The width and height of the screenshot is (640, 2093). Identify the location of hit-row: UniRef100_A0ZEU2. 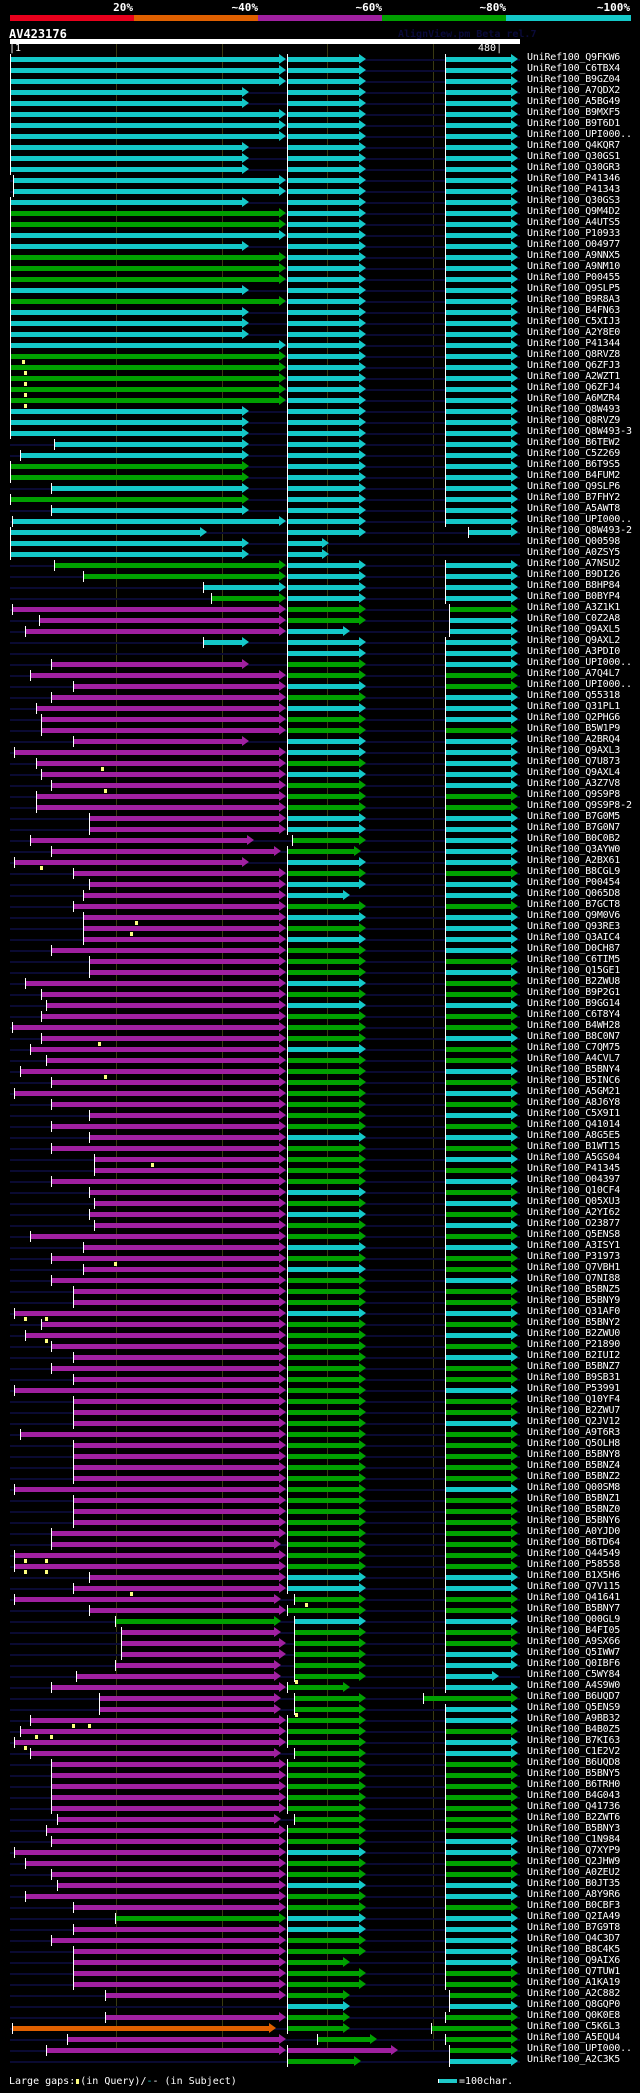
(320, 1873).